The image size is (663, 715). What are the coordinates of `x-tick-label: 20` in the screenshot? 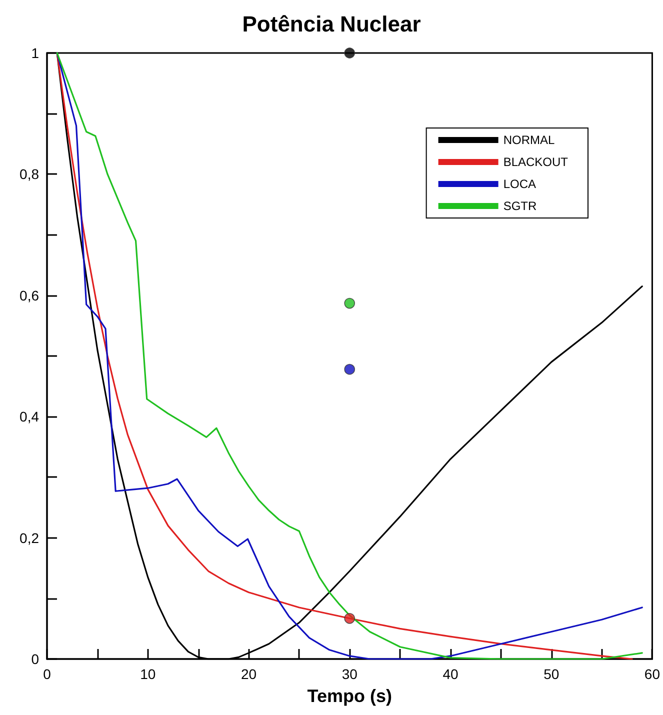 It's located at (248, 674).